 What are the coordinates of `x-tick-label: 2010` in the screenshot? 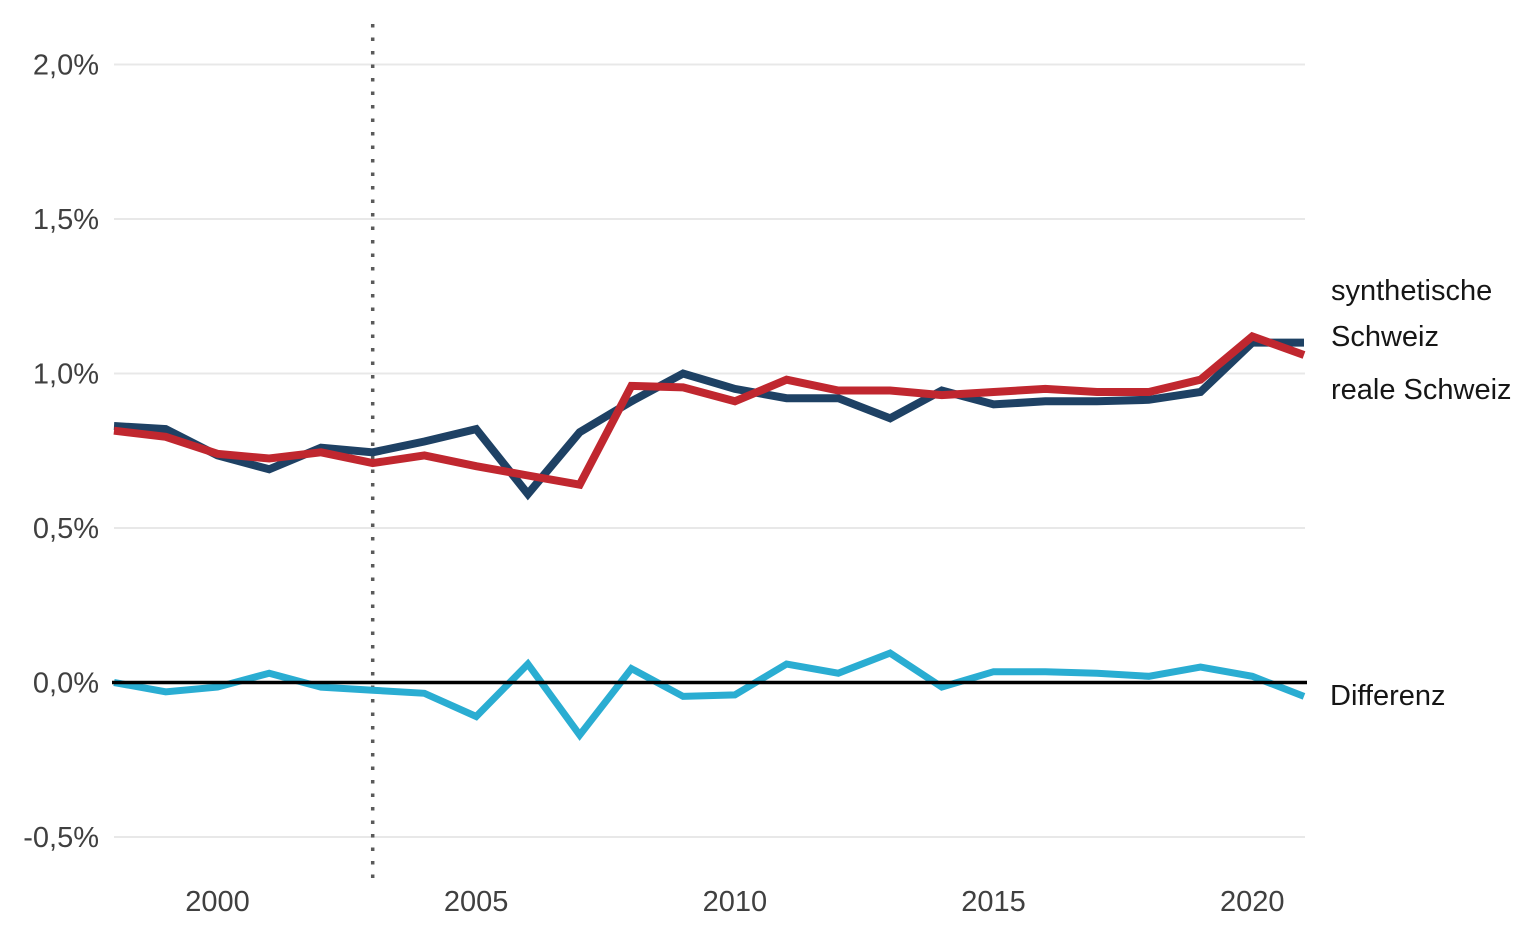 It's located at (735, 902).